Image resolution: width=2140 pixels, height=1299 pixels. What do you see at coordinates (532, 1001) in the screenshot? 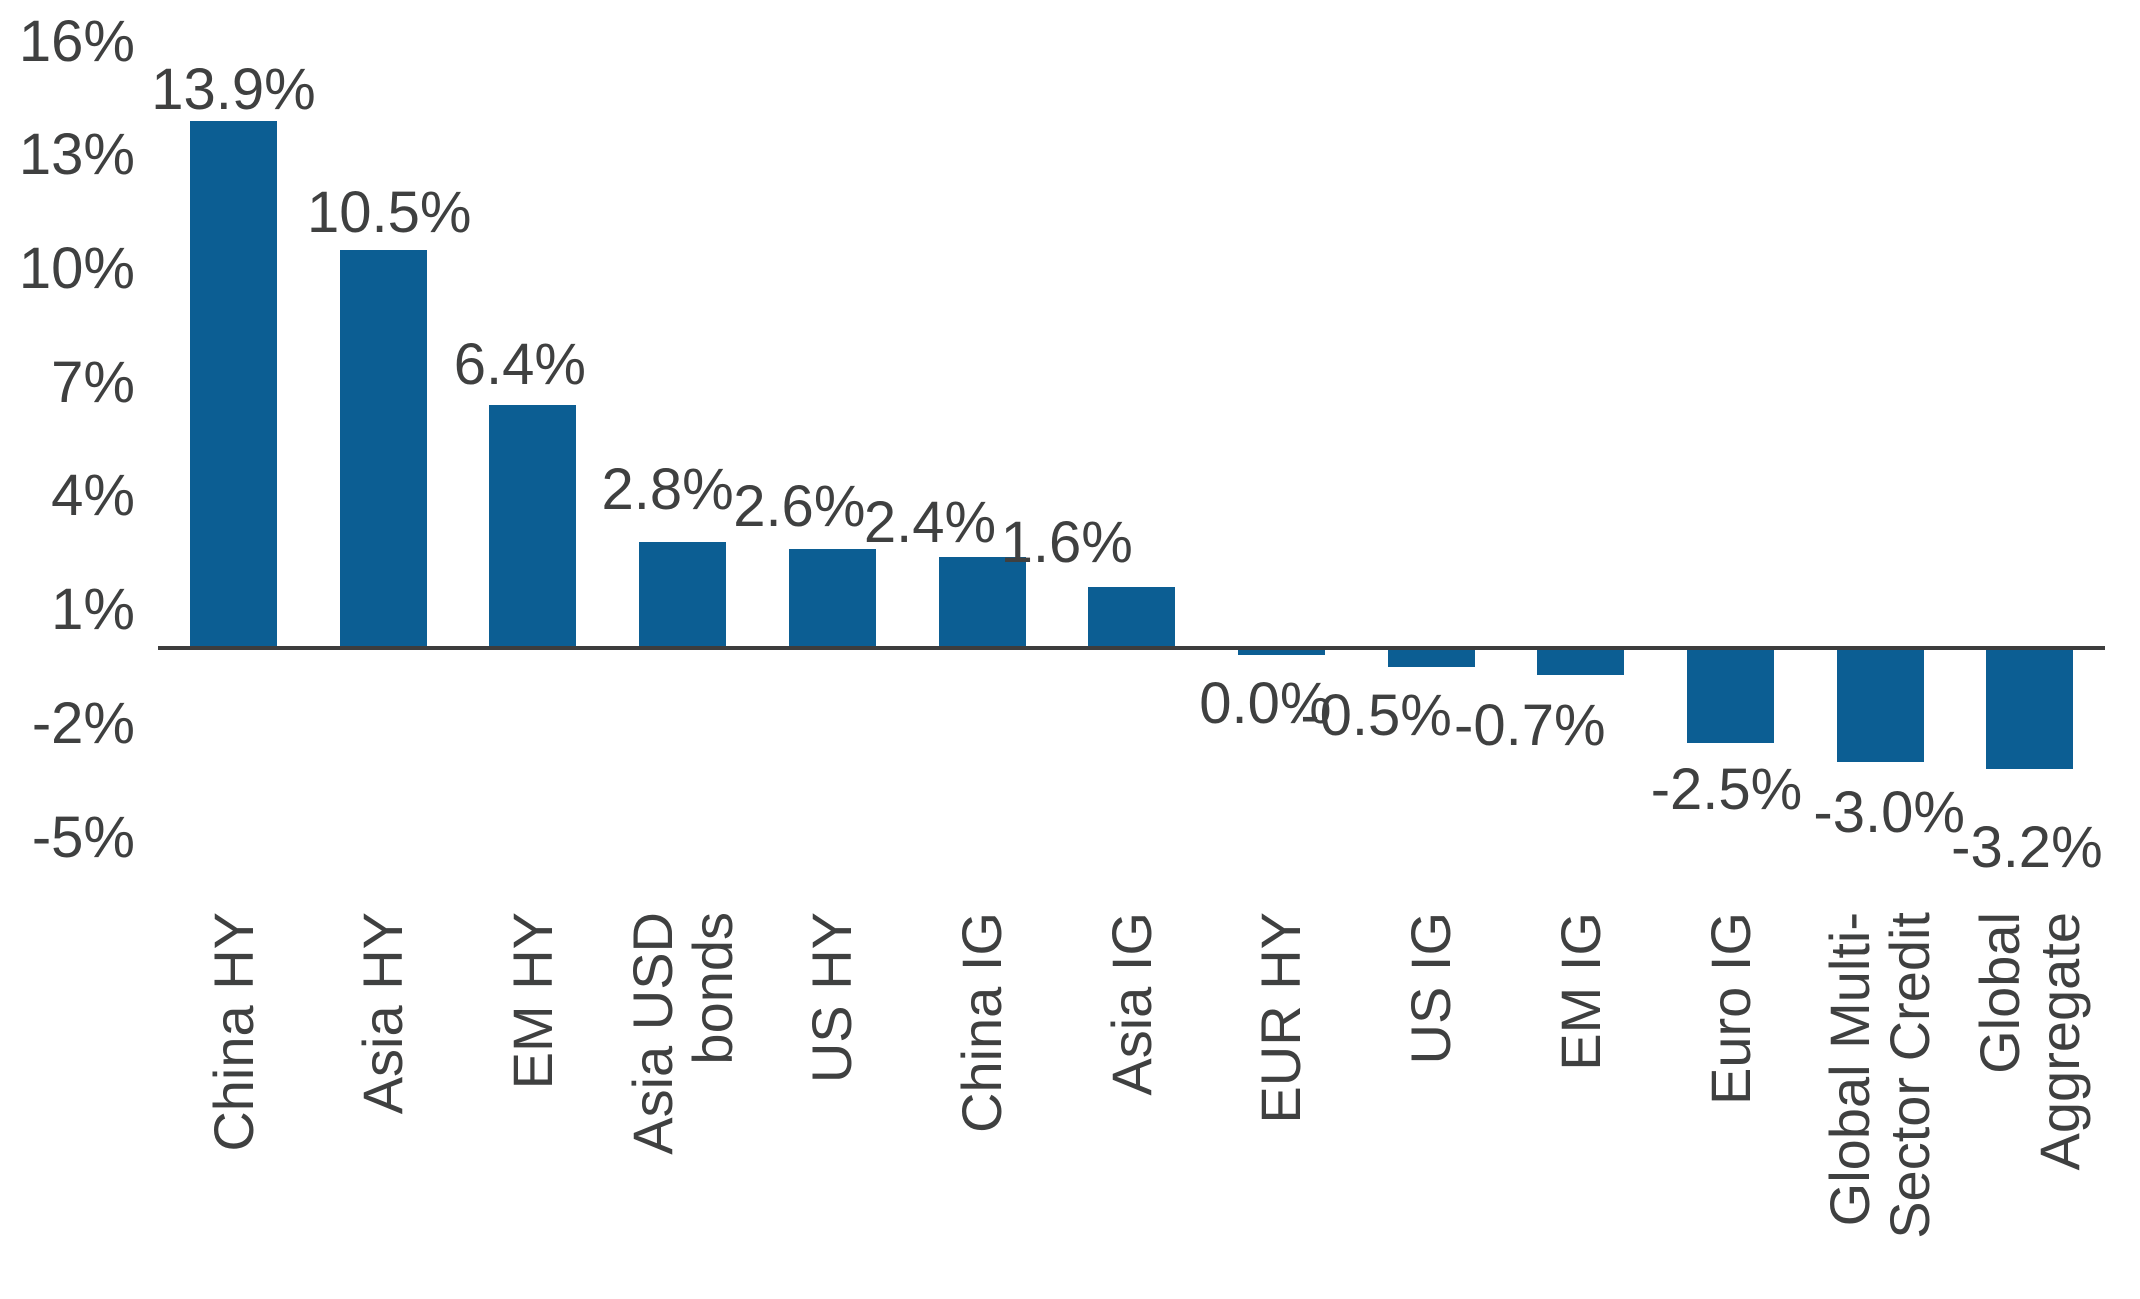
I see `x-axis-label-em-hy: EM HY` at bounding box center [532, 1001].